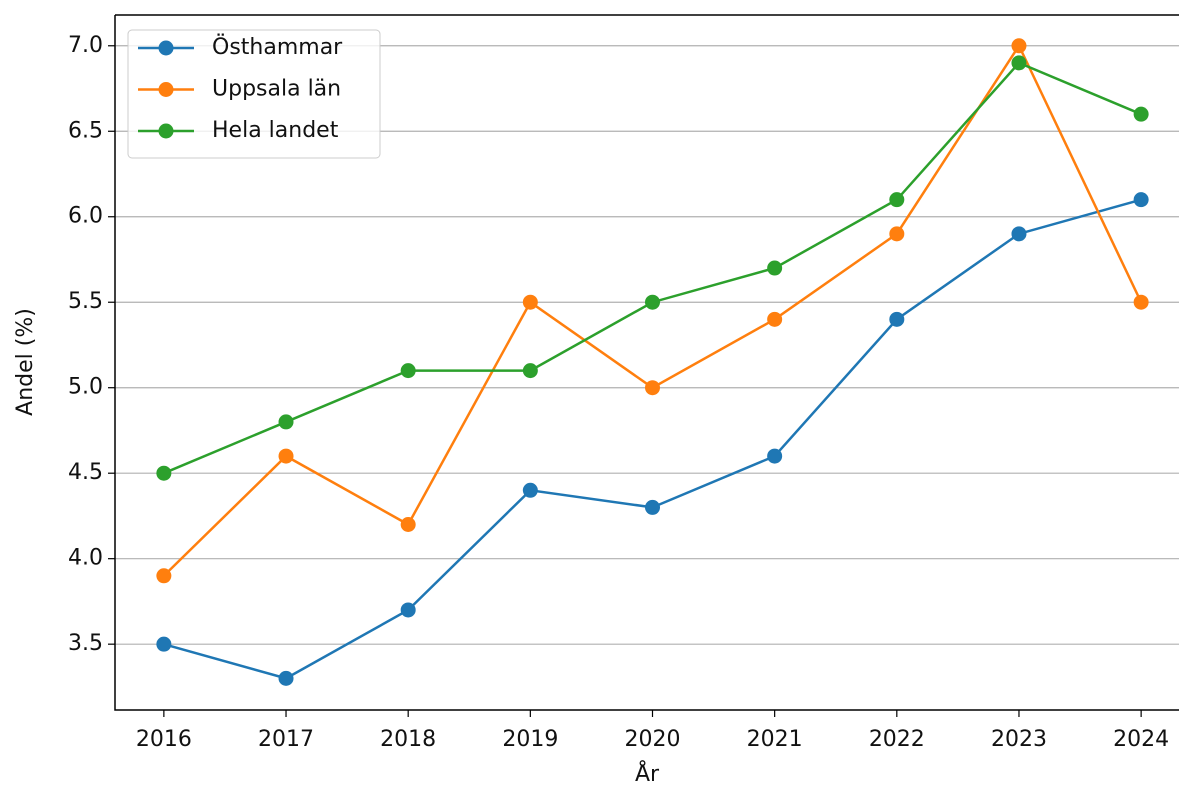 The width and height of the screenshot is (1179, 789). What do you see at coordinates (897, 739) in the screenshot?
I see `x-tick-label: 2022` at bounding box center [897, 739].